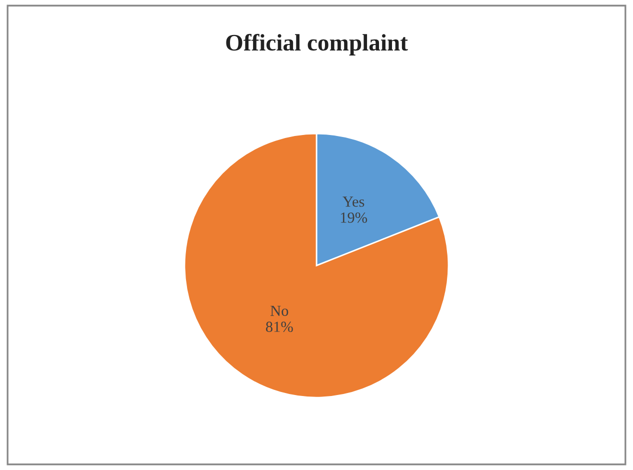 Image resolution: width=633 pixels, height=470 pixels. What do you see at coordinates (354, 217) in the screenshot?
I see `data-label: 19%` at bounding box center [354, 217].